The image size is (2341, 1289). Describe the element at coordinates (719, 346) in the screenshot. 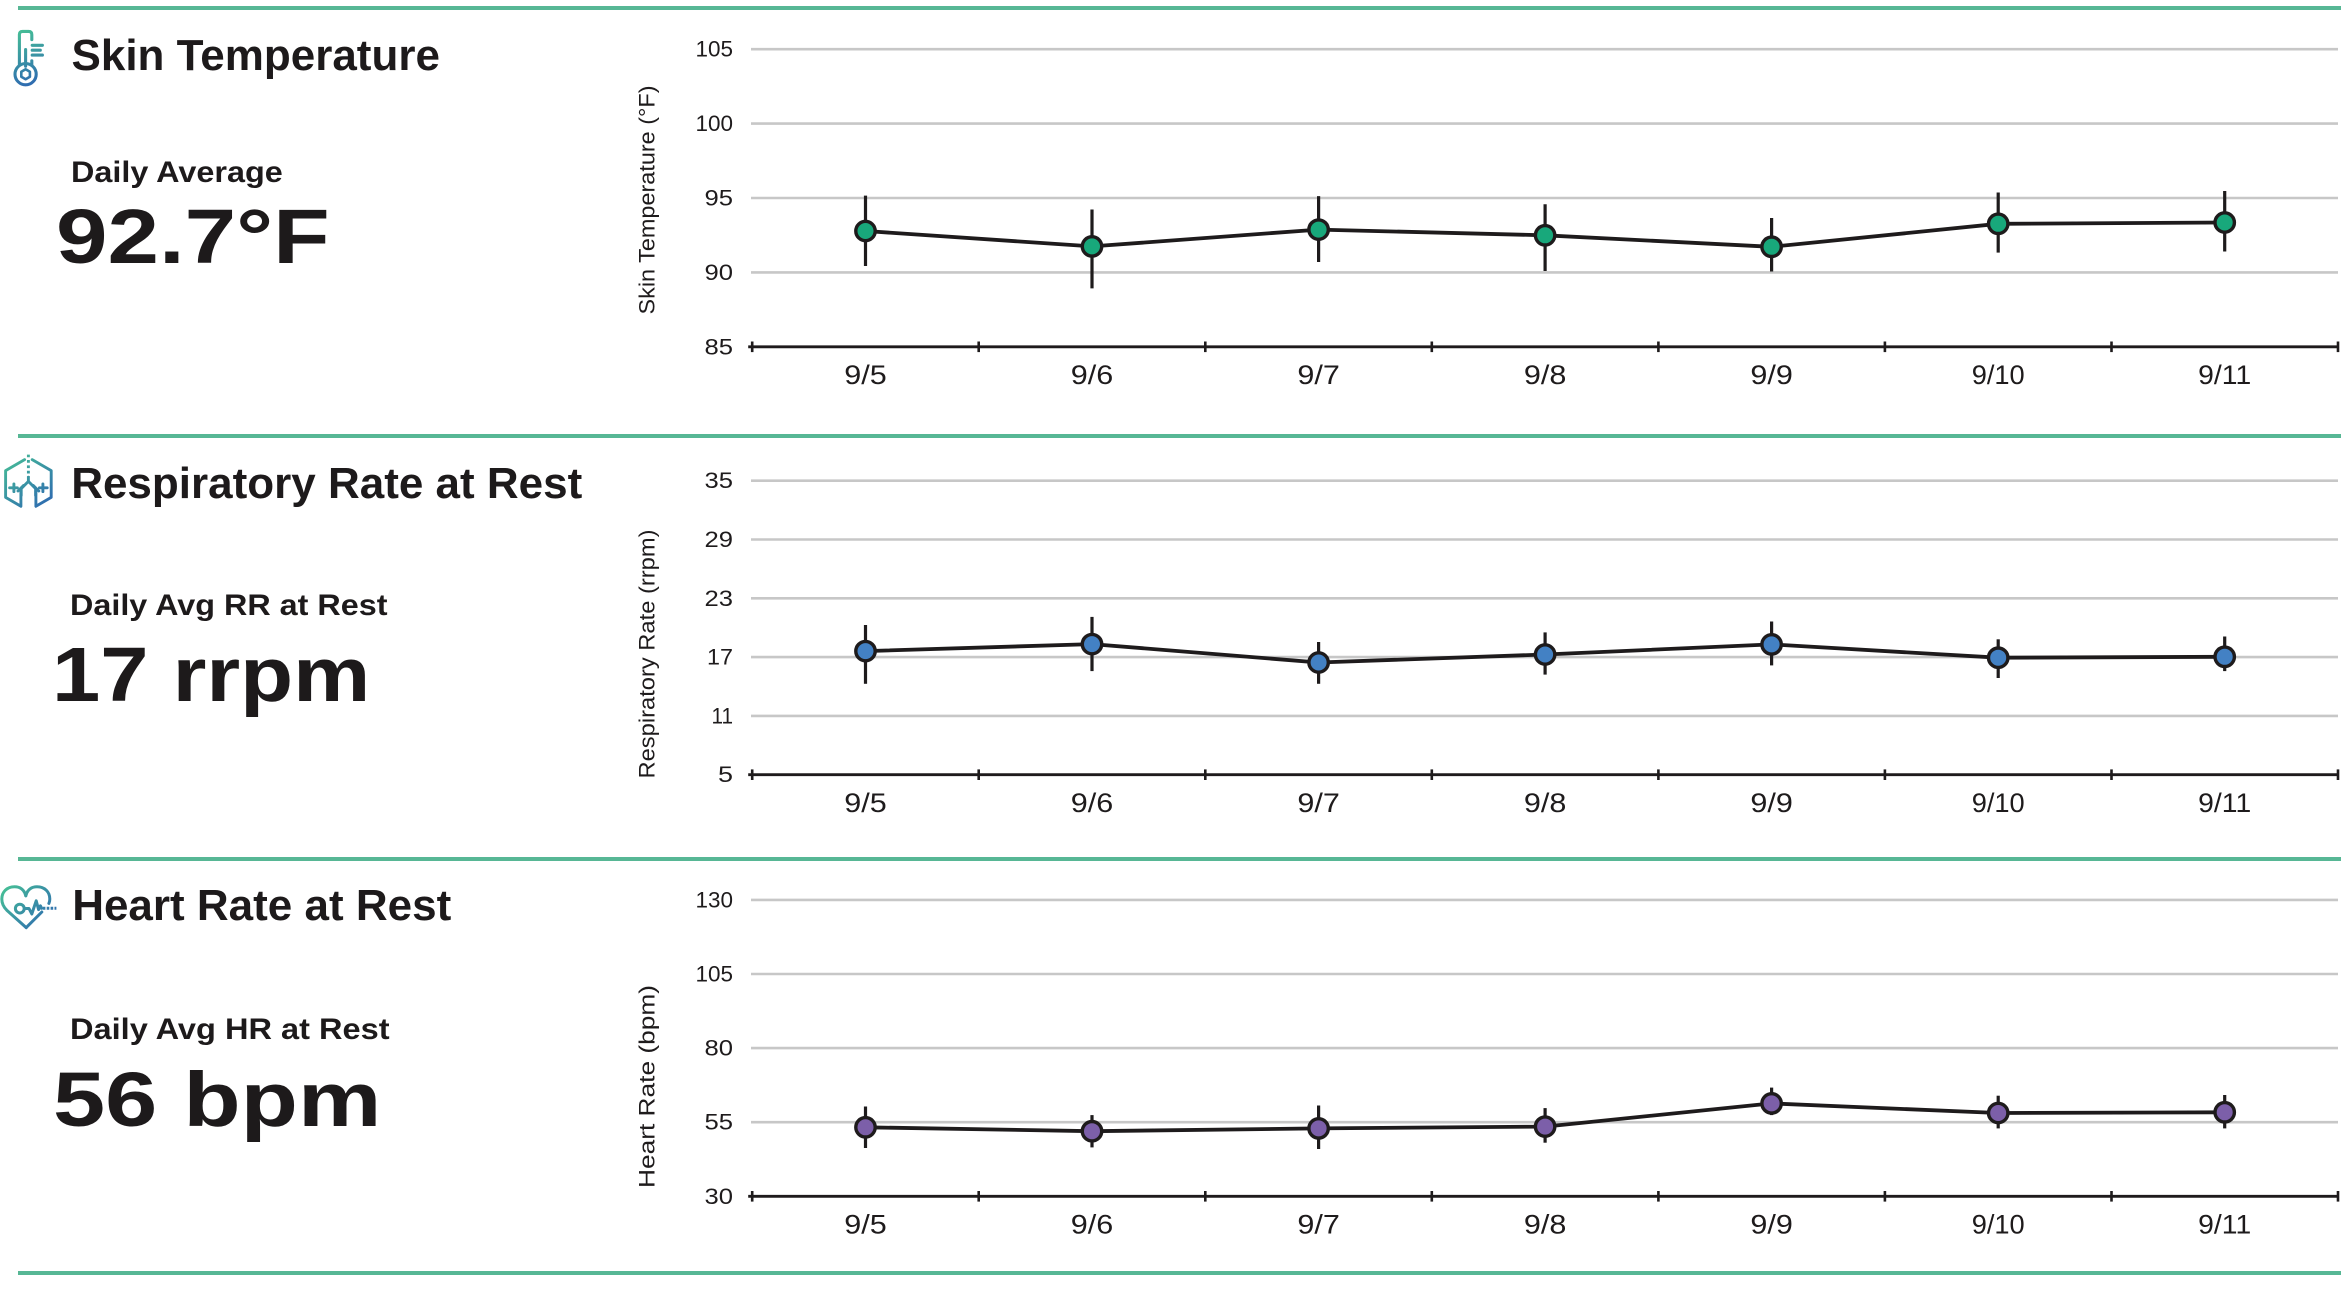

I see `svg-text: 85` at that location.